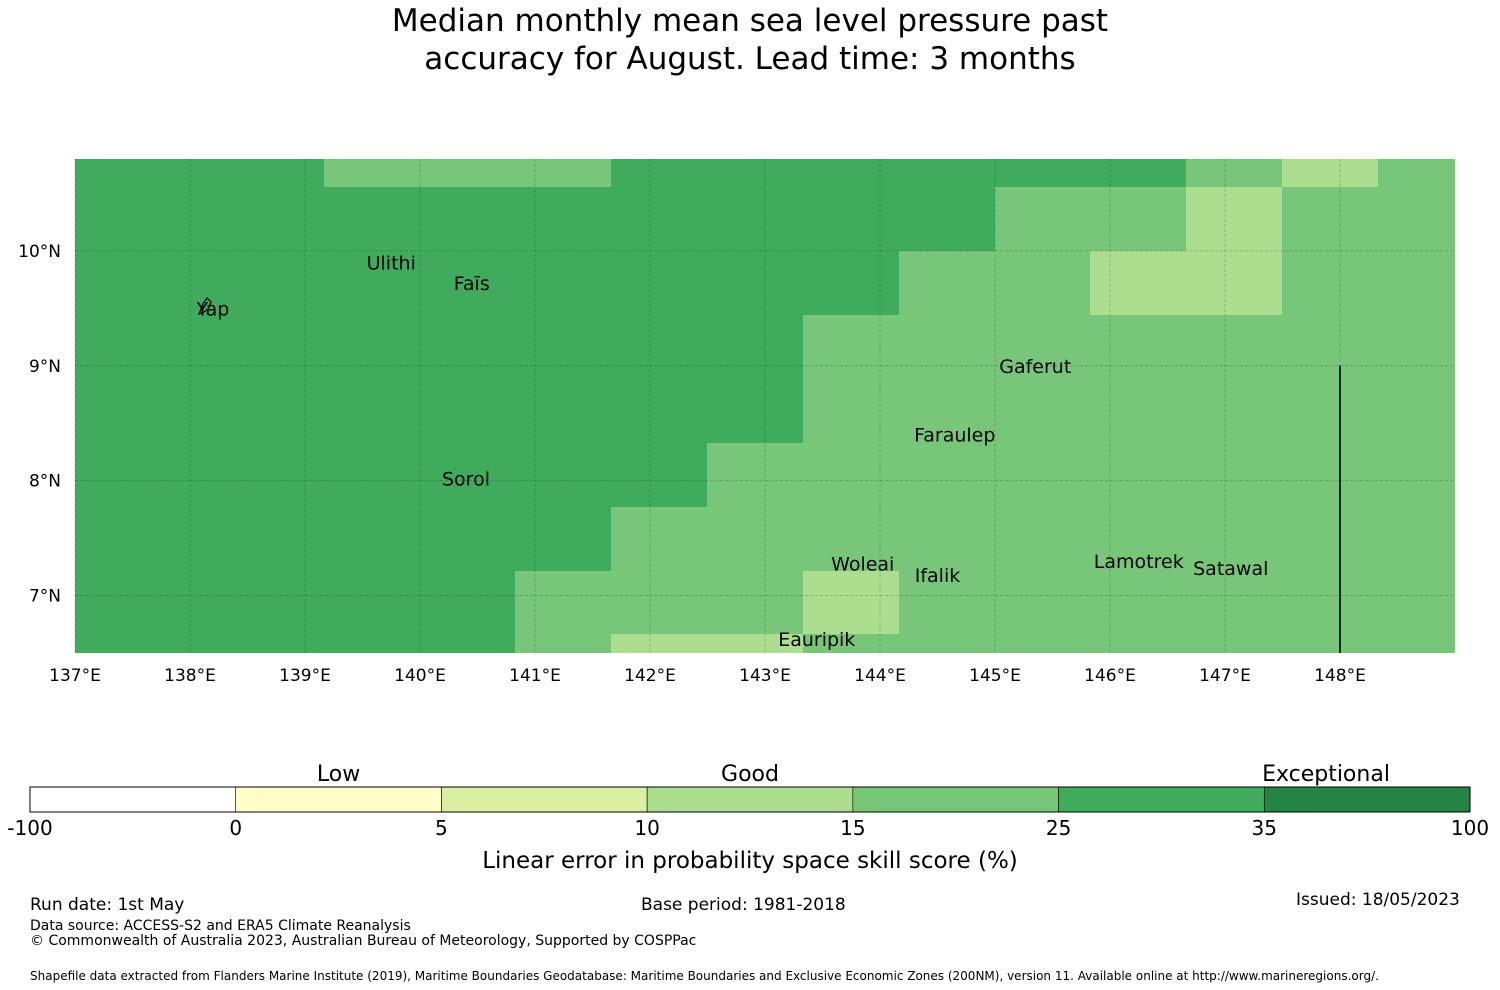 The width and height of the screenshot is (1500, 990). Describe the element at coordinates (1110, 676) in the screenshot. I see `lon-tick-label: 146°E` at that location.